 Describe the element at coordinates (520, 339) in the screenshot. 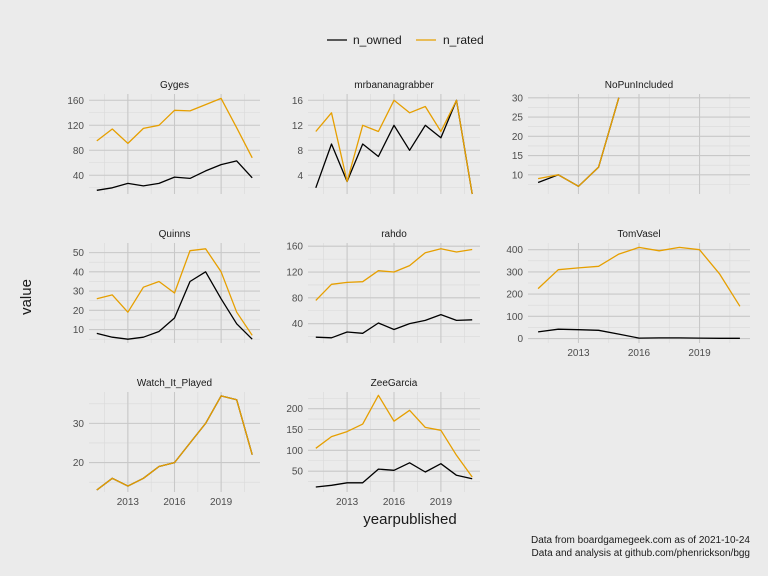

I see `y-tick-label: 0` at that location.